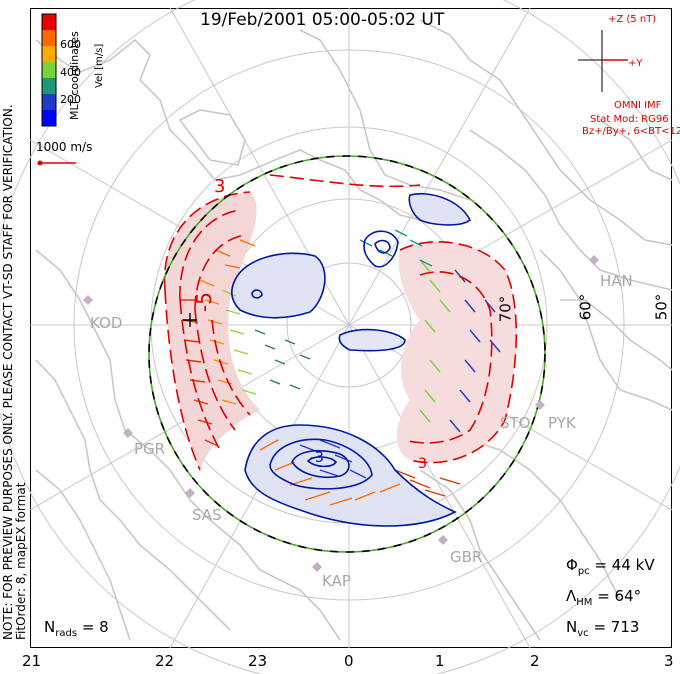 The width and height of the screenshot is (680, 674). Describe the element at coordinates (505, 309) in the screenshot. I see `lat-label-70: 70°` at that location.